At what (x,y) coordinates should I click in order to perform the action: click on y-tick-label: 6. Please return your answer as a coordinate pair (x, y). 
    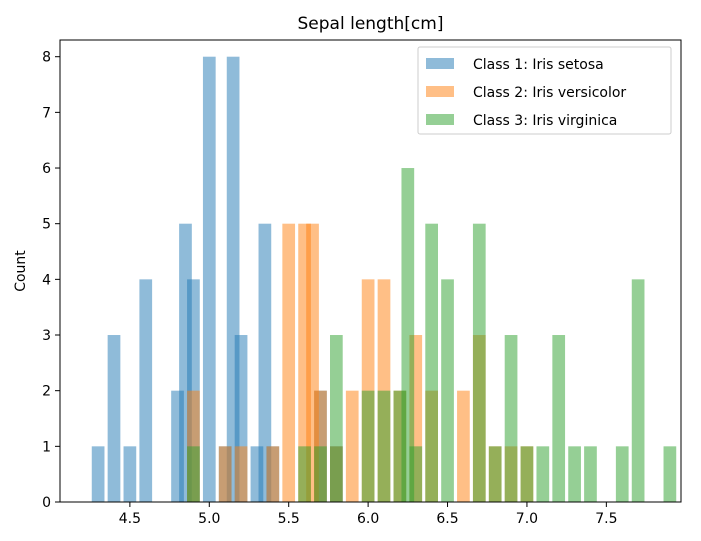
    Looking at the image, I should click on (46, 169).